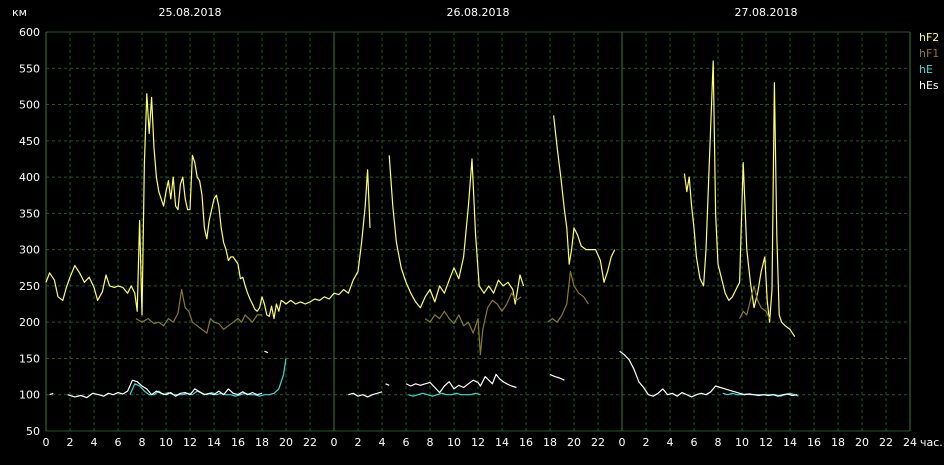 The height and width of the screenshot is (465, 944). What do you see at coordinates (910, 442) in the screenshot?
I see `x-tick-label: 24` at bounding box center [910, 442].